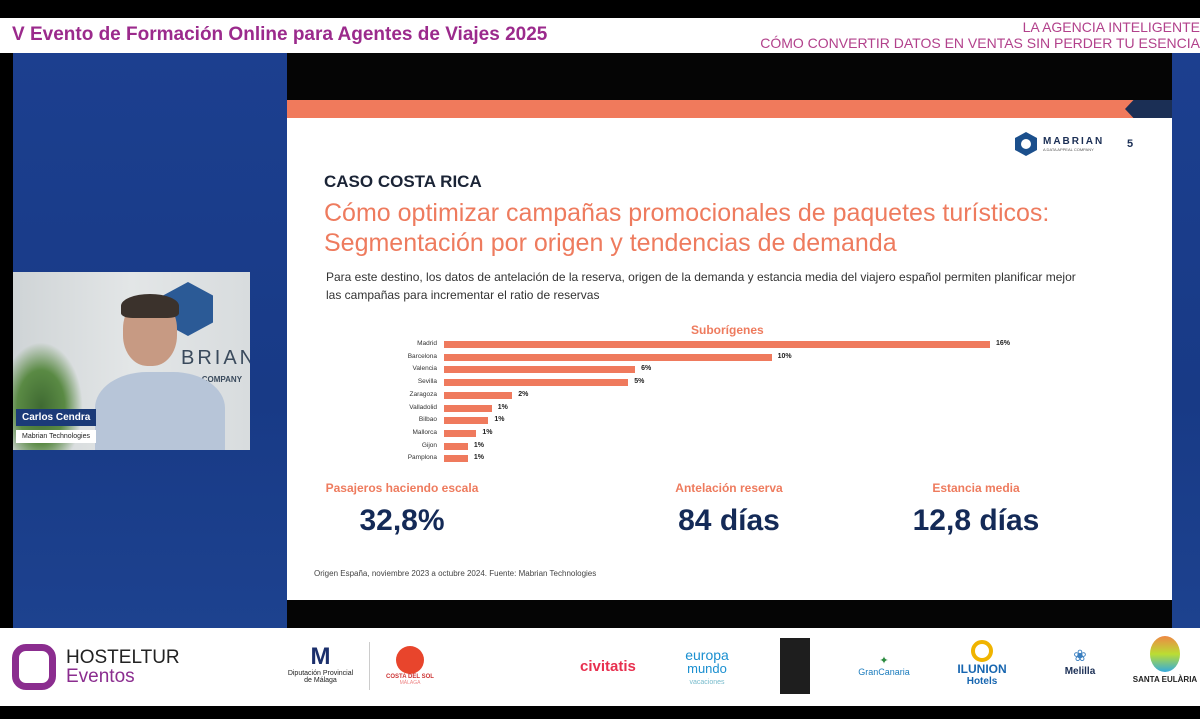 The height and width of the screenshot is (719, 1200). What do you see at coordinates (208, 379) in the screenshot?
I see `background-logo-subtext: PPEAL COMPANY` at bounding box center [208, 379].